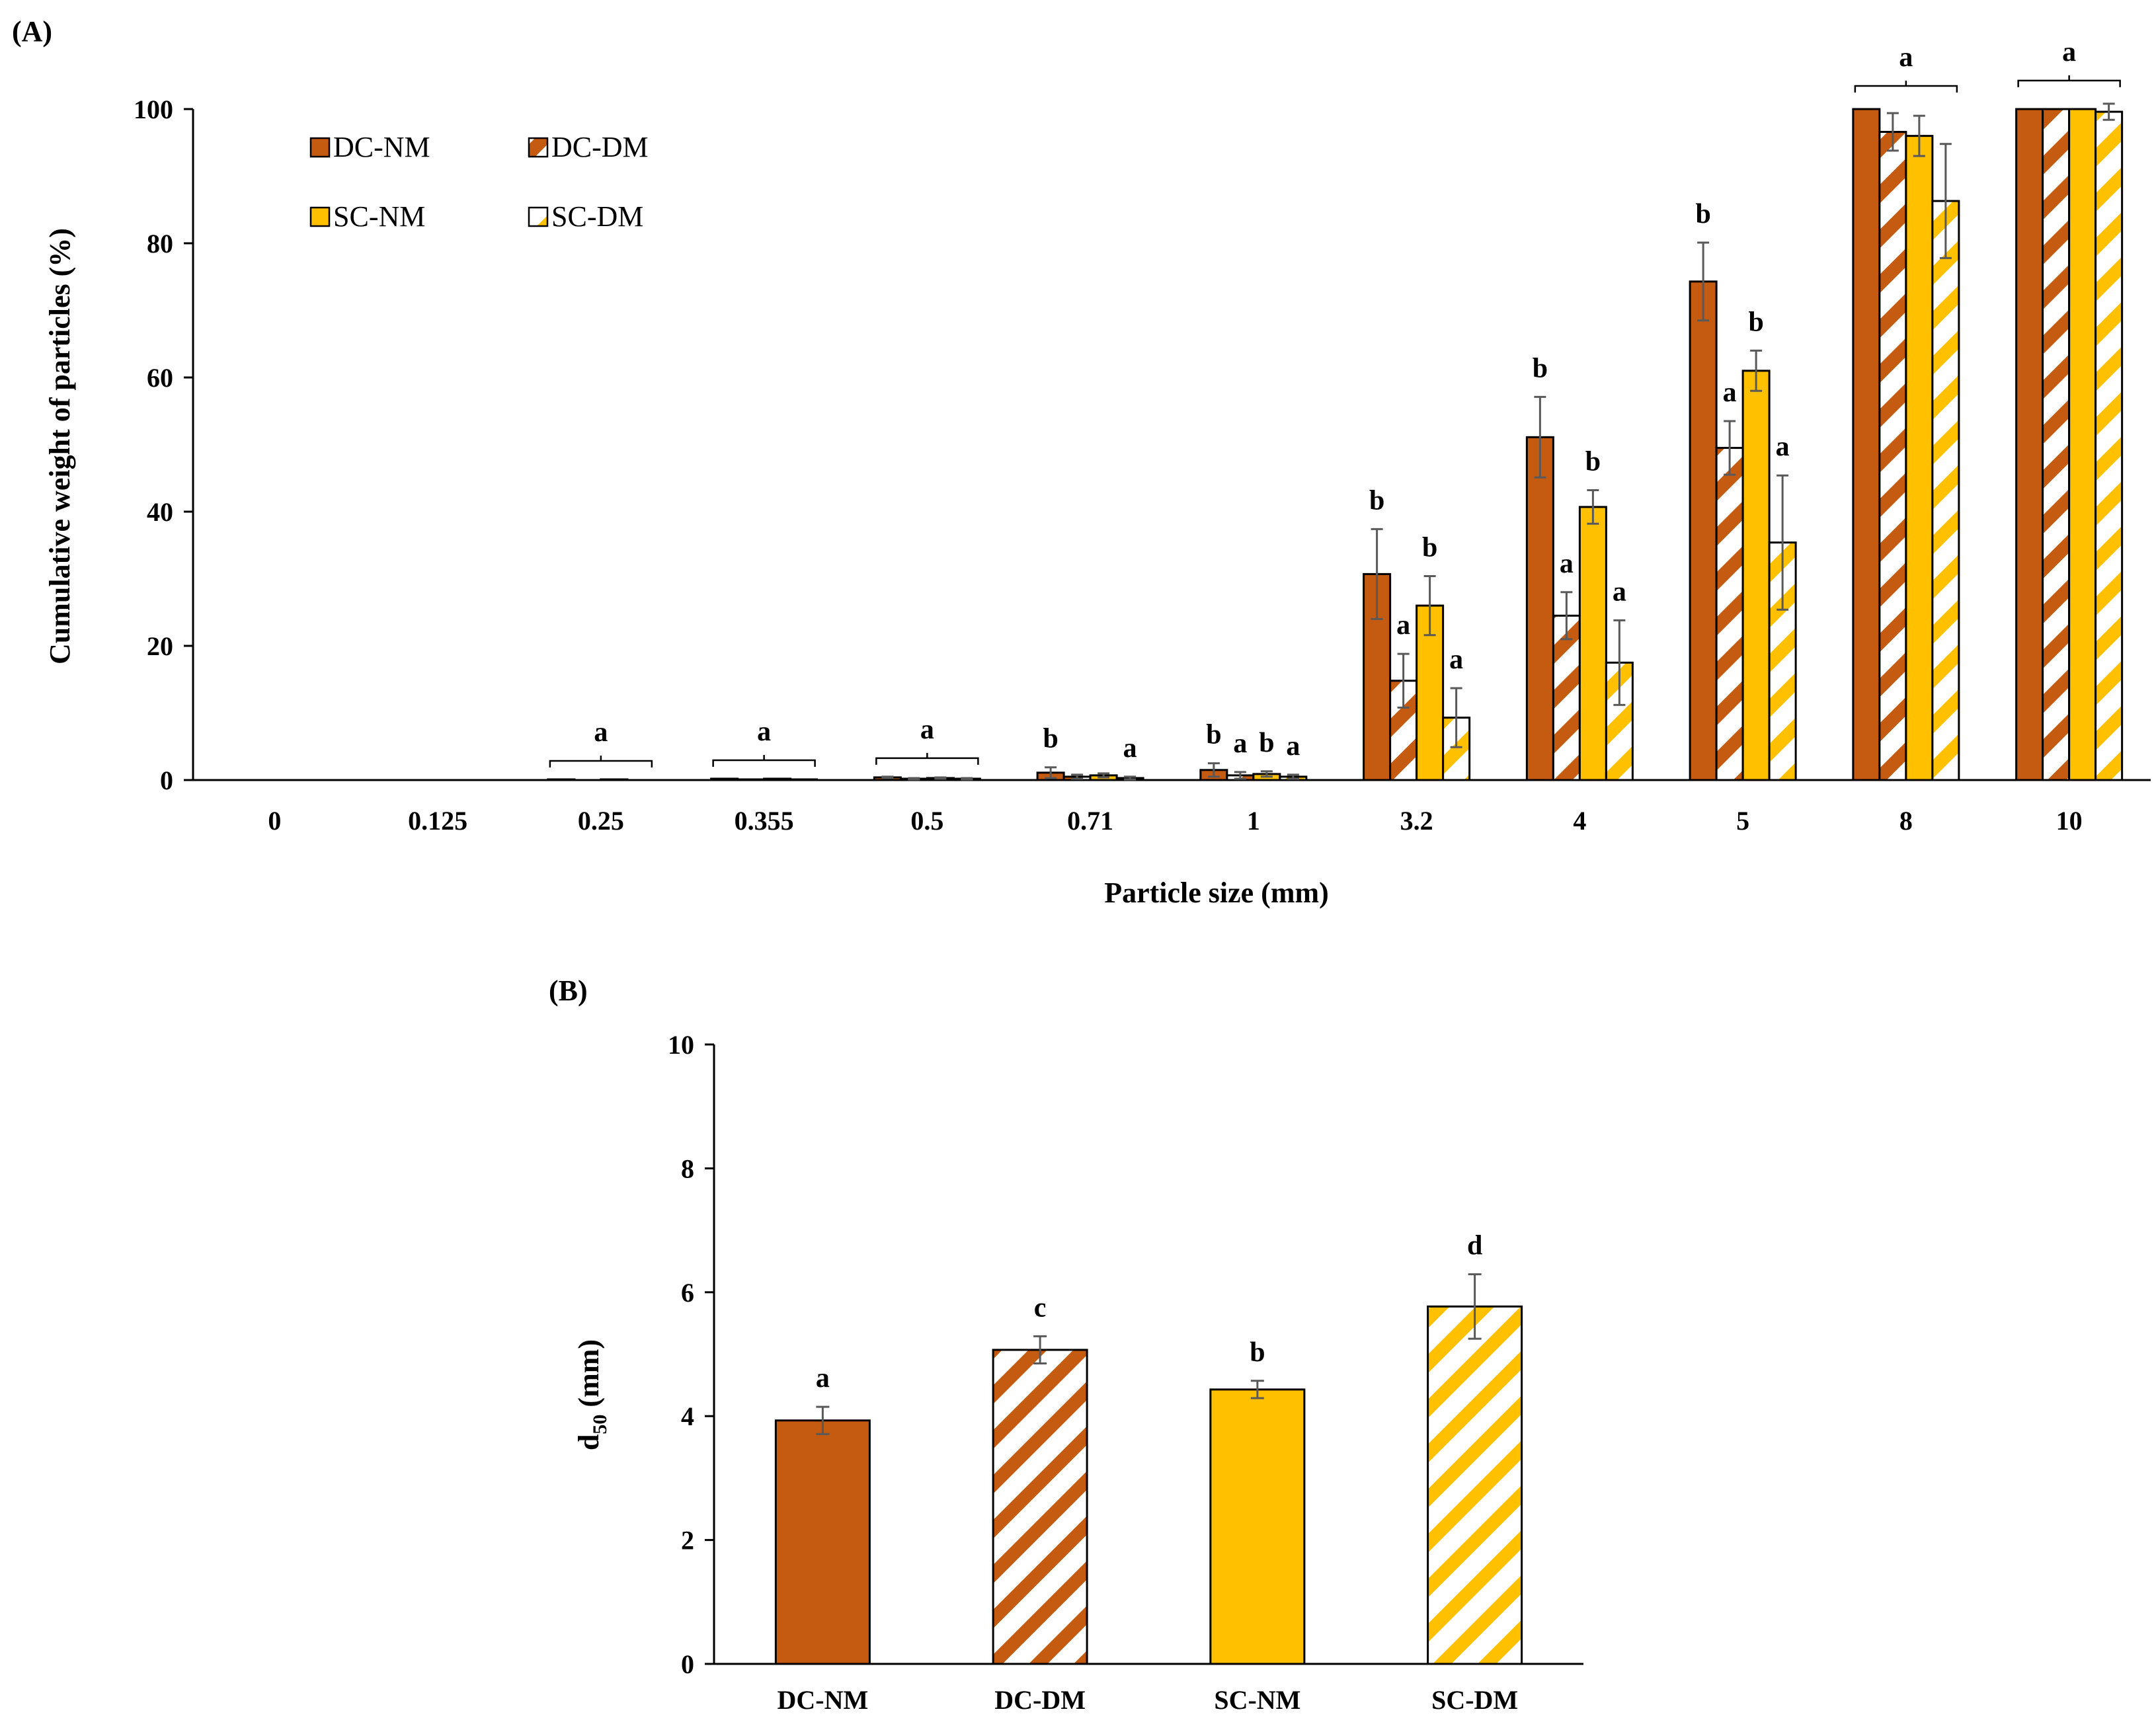  I want to click on panel-b-significance-letters: a c b d, so click(1149, 1312).